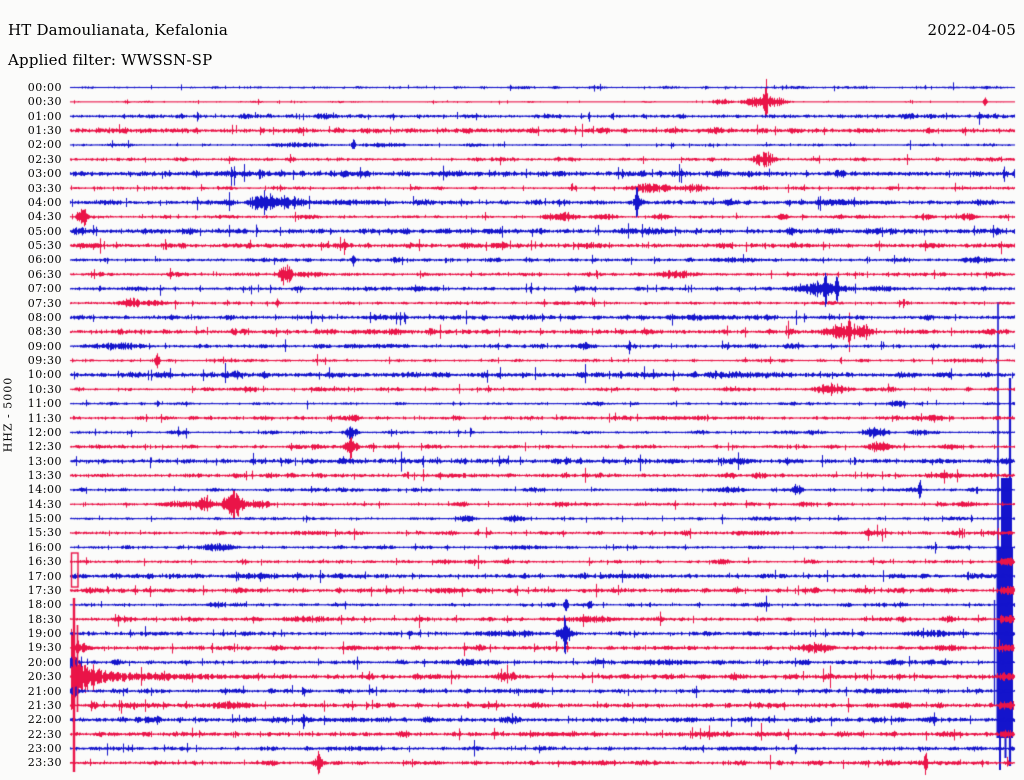  Describe the element at coordinates (44, 461) in the screenshot. I see `row-time-label: 13:00` at that location.